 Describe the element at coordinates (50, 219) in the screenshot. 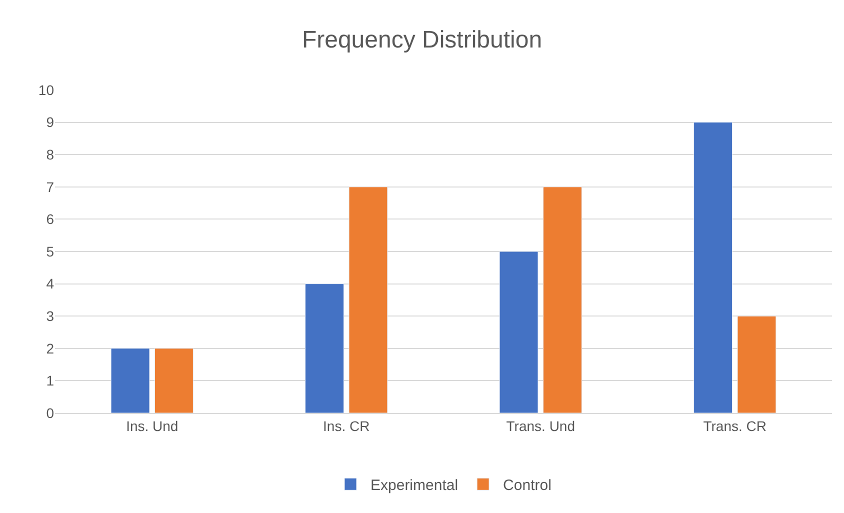

I see `y-tick-label: 6` at that location.